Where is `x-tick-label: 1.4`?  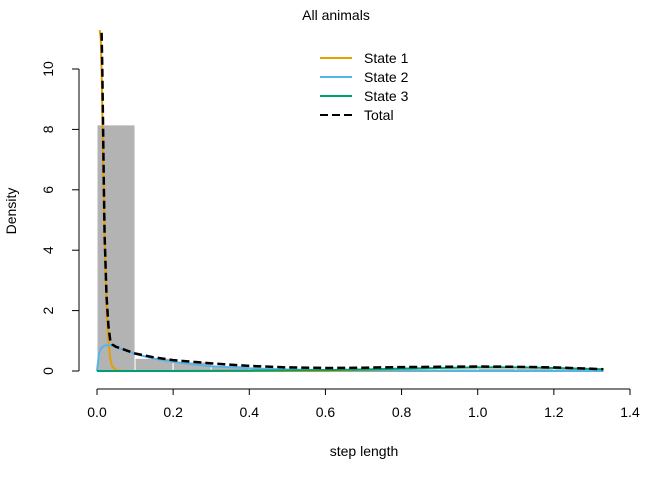
x-tick-label: 1.4 is located at coordinates (630, 412).